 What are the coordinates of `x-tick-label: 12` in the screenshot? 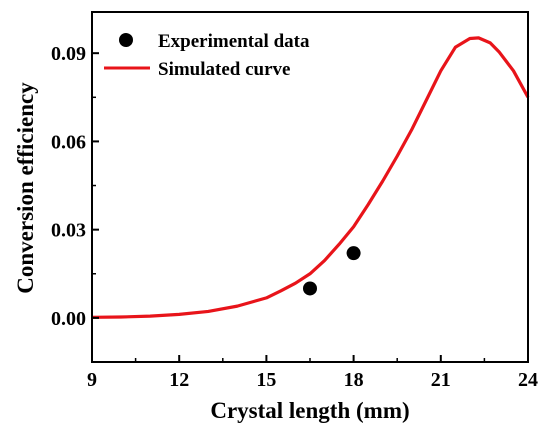 It's located at (179, 380).